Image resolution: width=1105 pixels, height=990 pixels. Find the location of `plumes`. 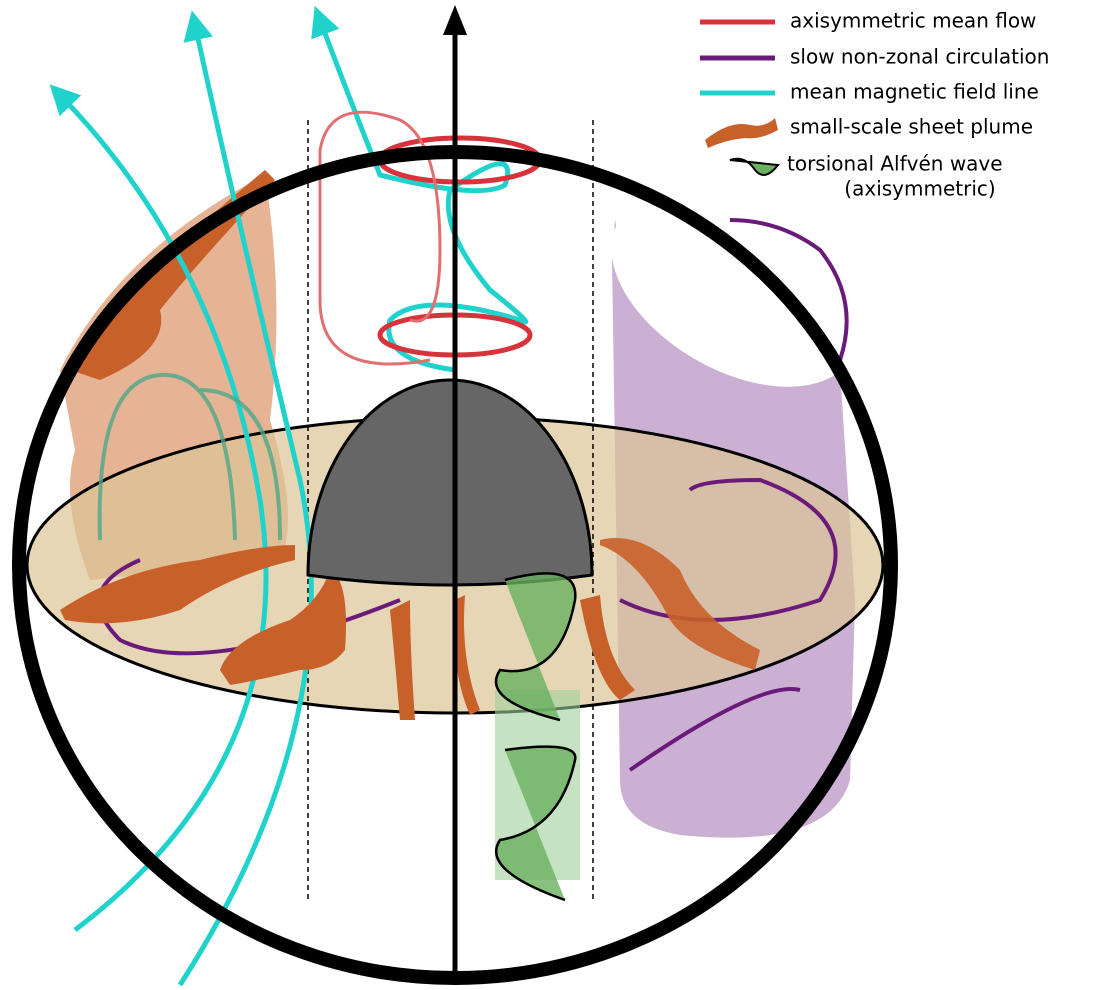

plumes is located at coordinates (410, 629).